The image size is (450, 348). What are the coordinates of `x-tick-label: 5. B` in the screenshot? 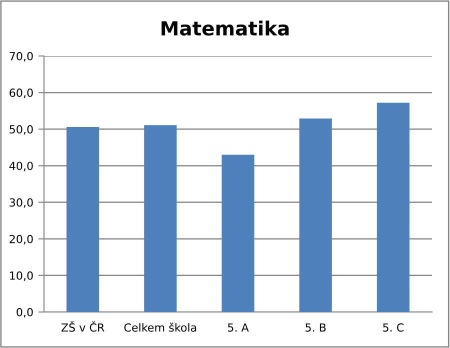 It's located at (316, 327).